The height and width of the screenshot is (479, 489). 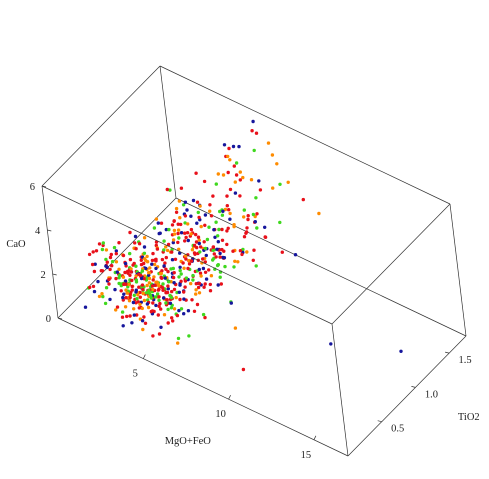 What do you see at coordinates (431, 394) in the screenshot?
I see `y-tick-label: 1.0` at bounding box center [431, 394].